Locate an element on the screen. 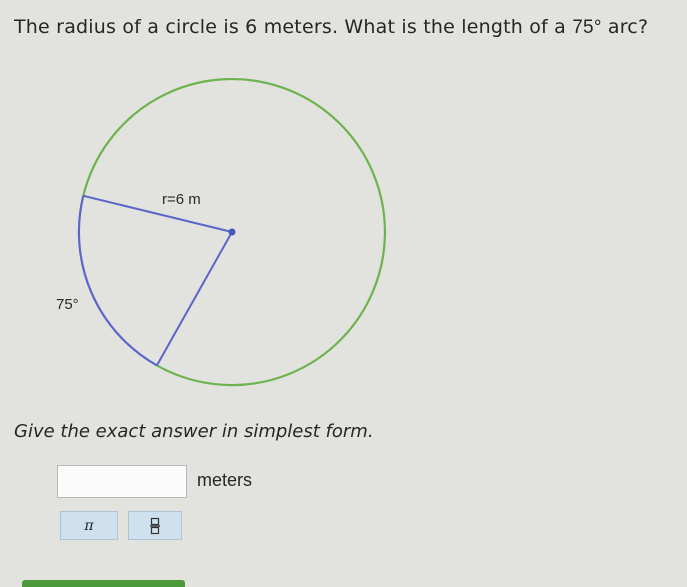  radius-label: r=6 m is located at coordinates (181, 199).